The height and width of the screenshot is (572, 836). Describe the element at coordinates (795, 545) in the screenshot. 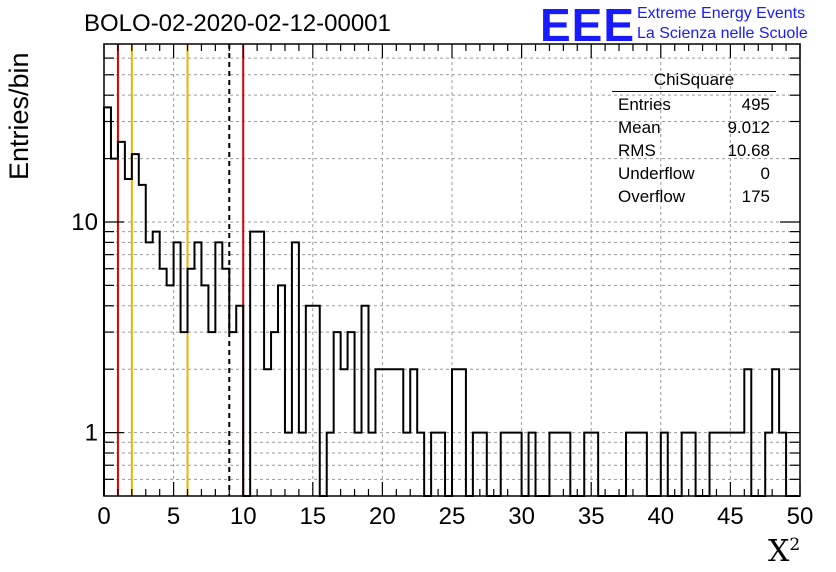

I see `x-axis-label-superscript: 2` at that location.